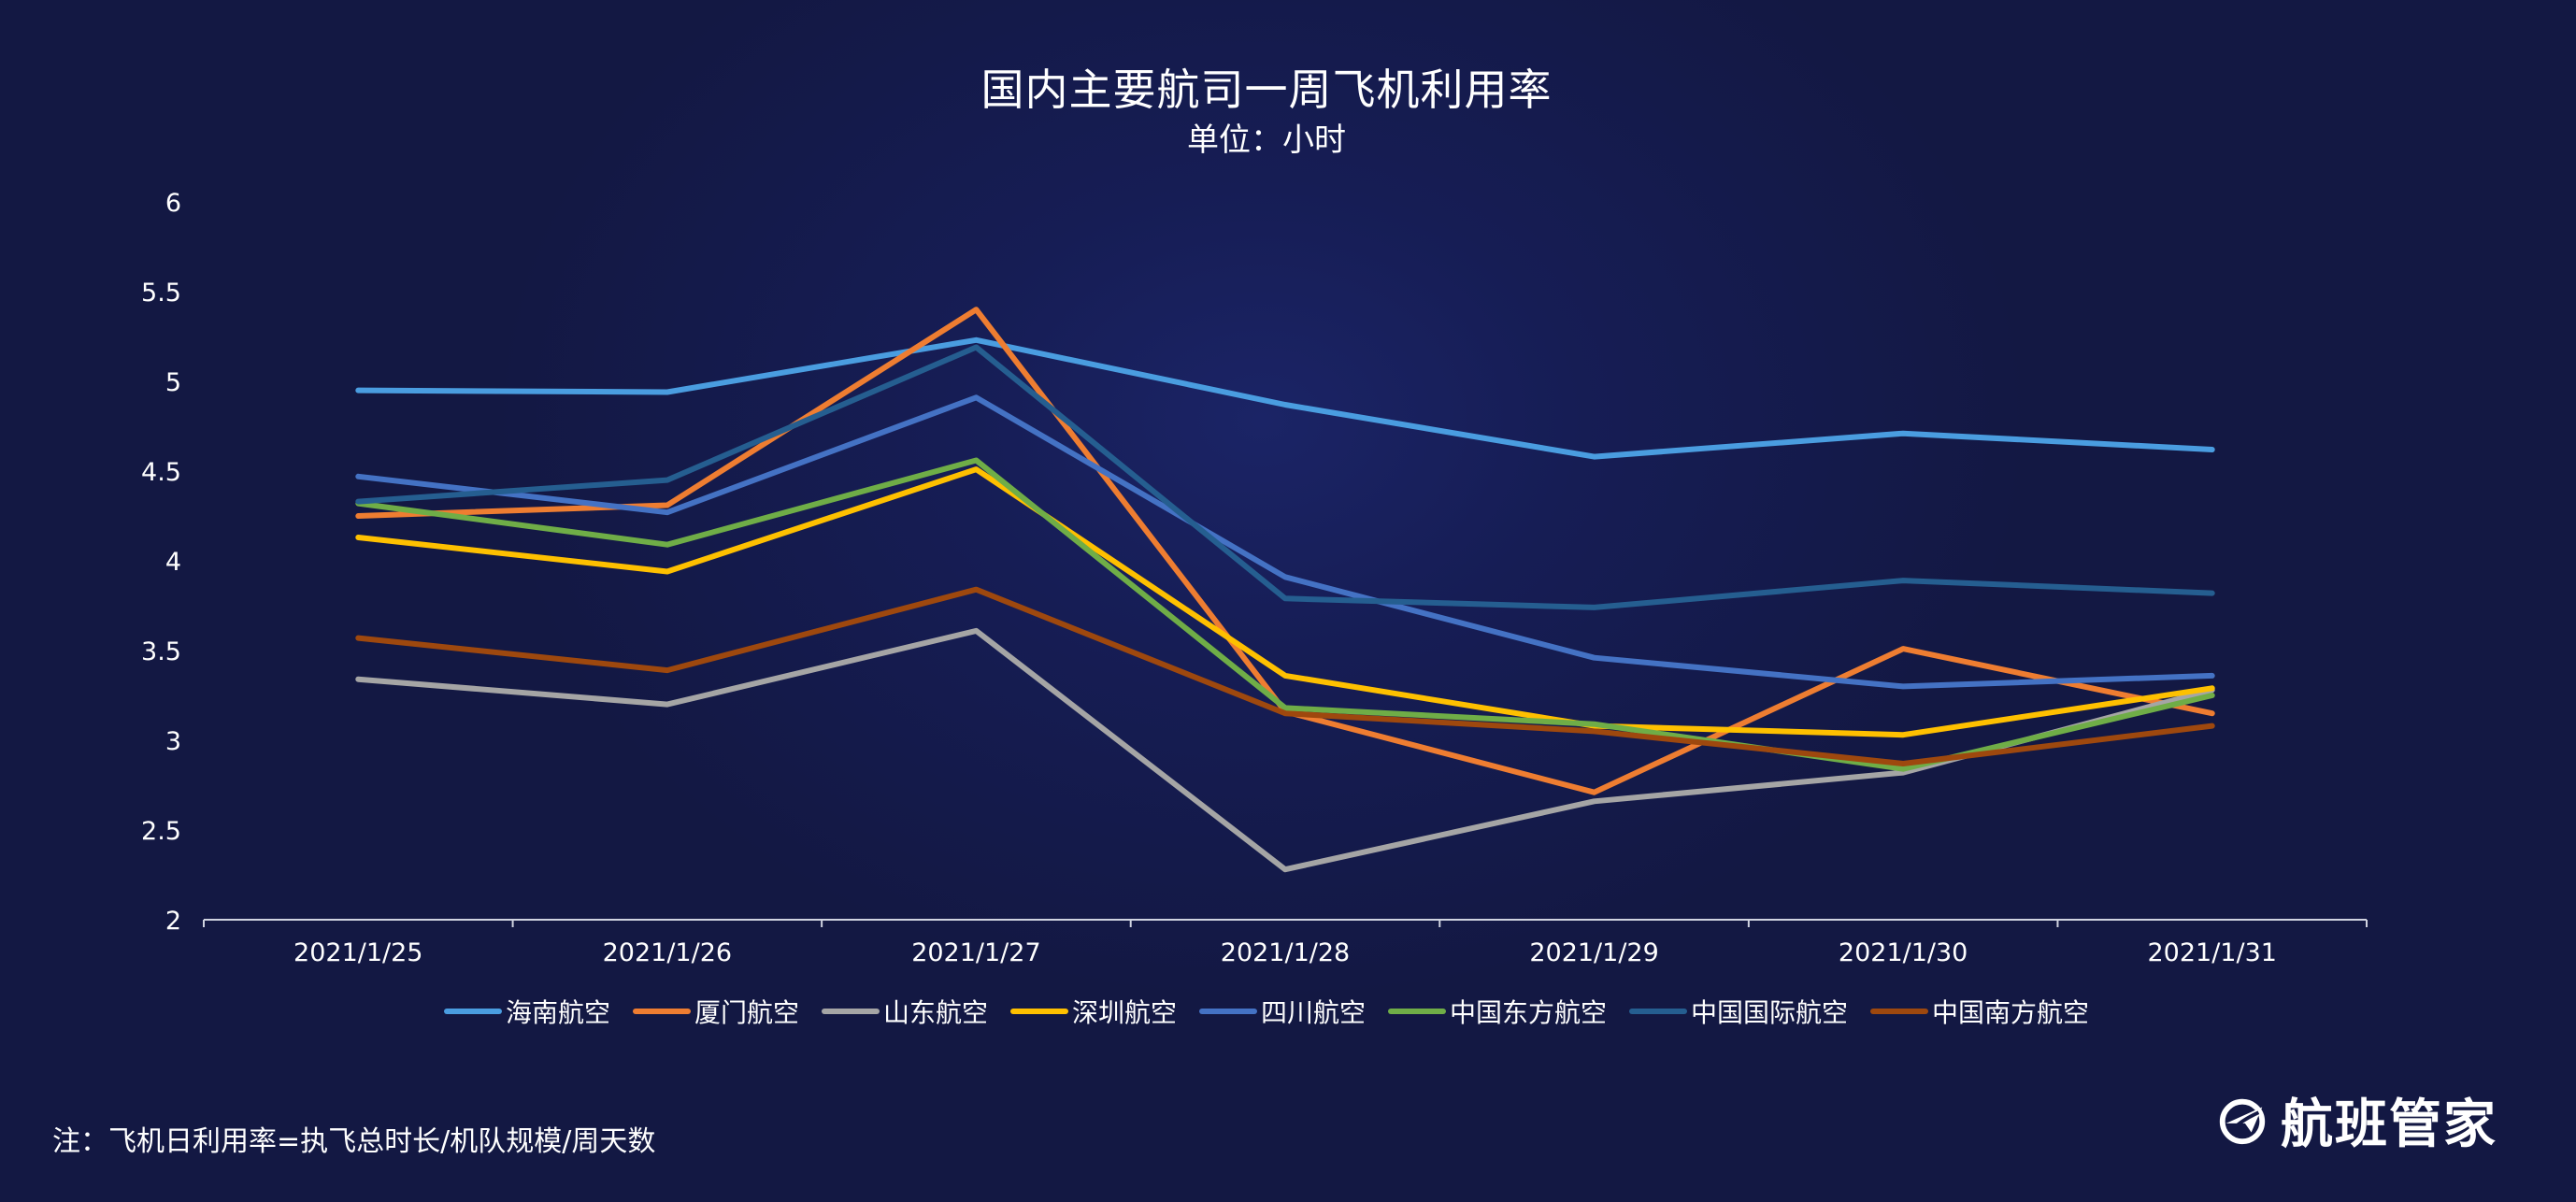 Image resolution: width=2576 pixels, height=1202 pixels. Describe the element at coordinates (173, 203) in the screenshot. I see `y-tick-label: 6` at that location.